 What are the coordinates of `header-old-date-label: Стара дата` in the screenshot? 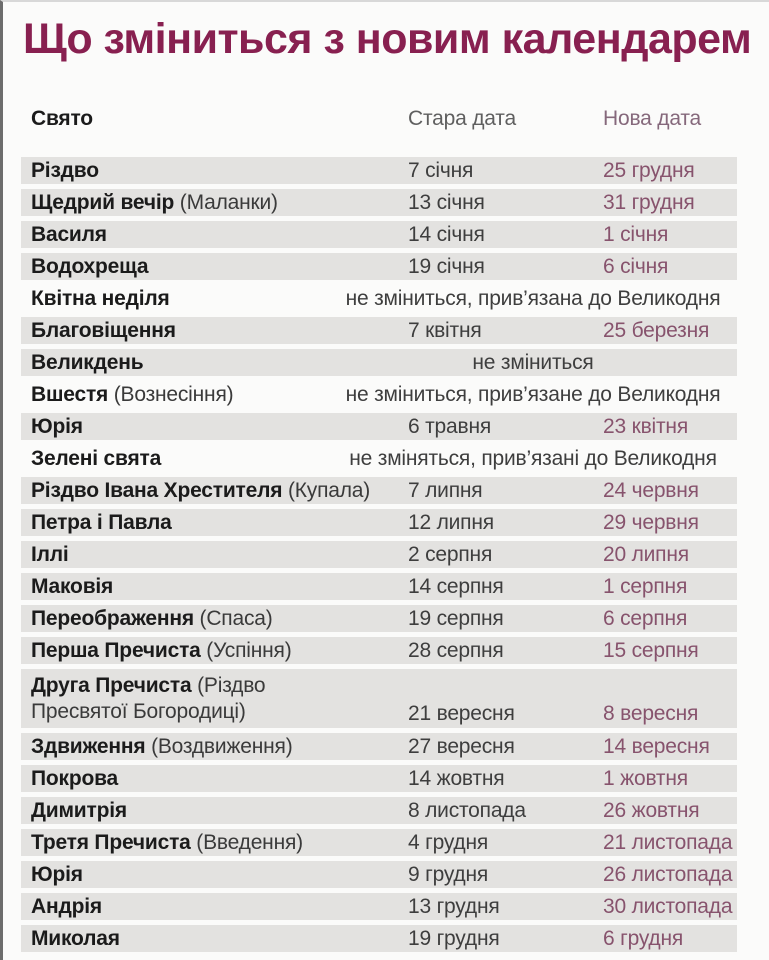 It's located at (462, 118).